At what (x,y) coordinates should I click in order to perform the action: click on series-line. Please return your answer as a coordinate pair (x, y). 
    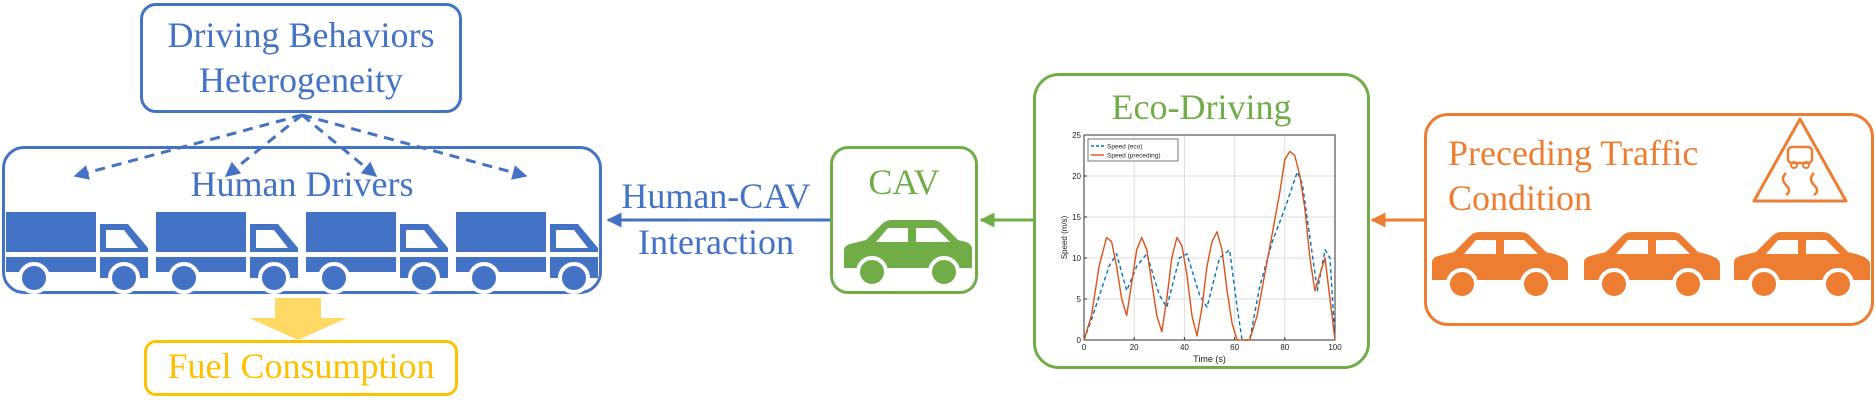
    Looking at the image, I should click on (1209, 245).